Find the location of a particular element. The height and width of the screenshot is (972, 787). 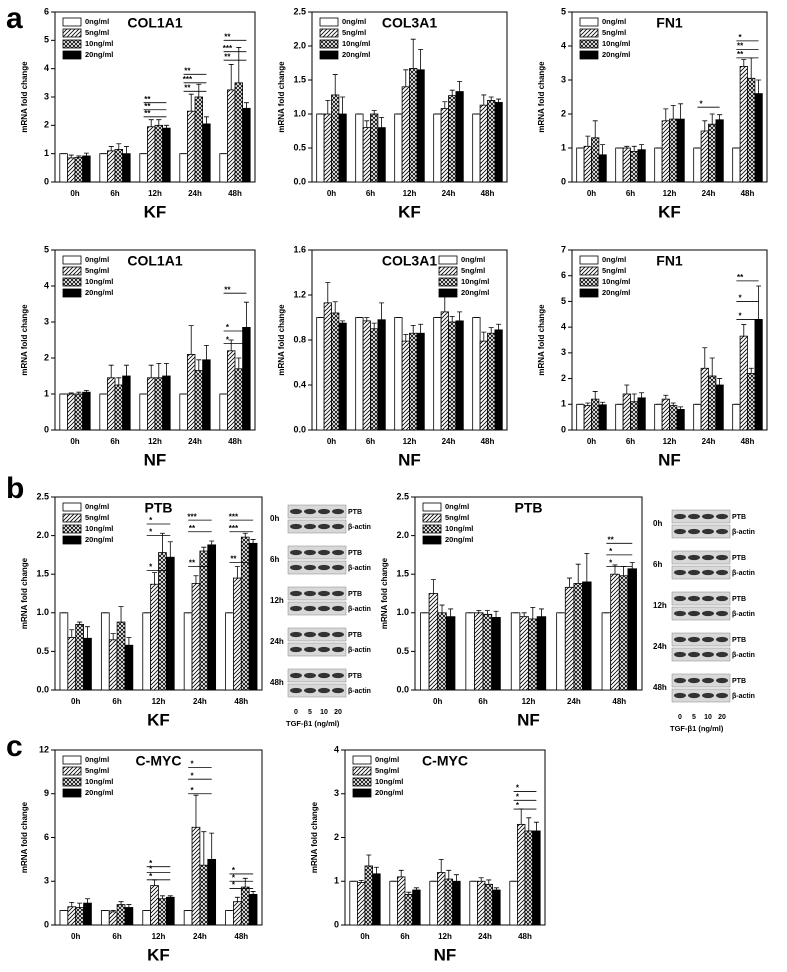

legend-label: 5ng/ml is located at coordinates (457, 517).